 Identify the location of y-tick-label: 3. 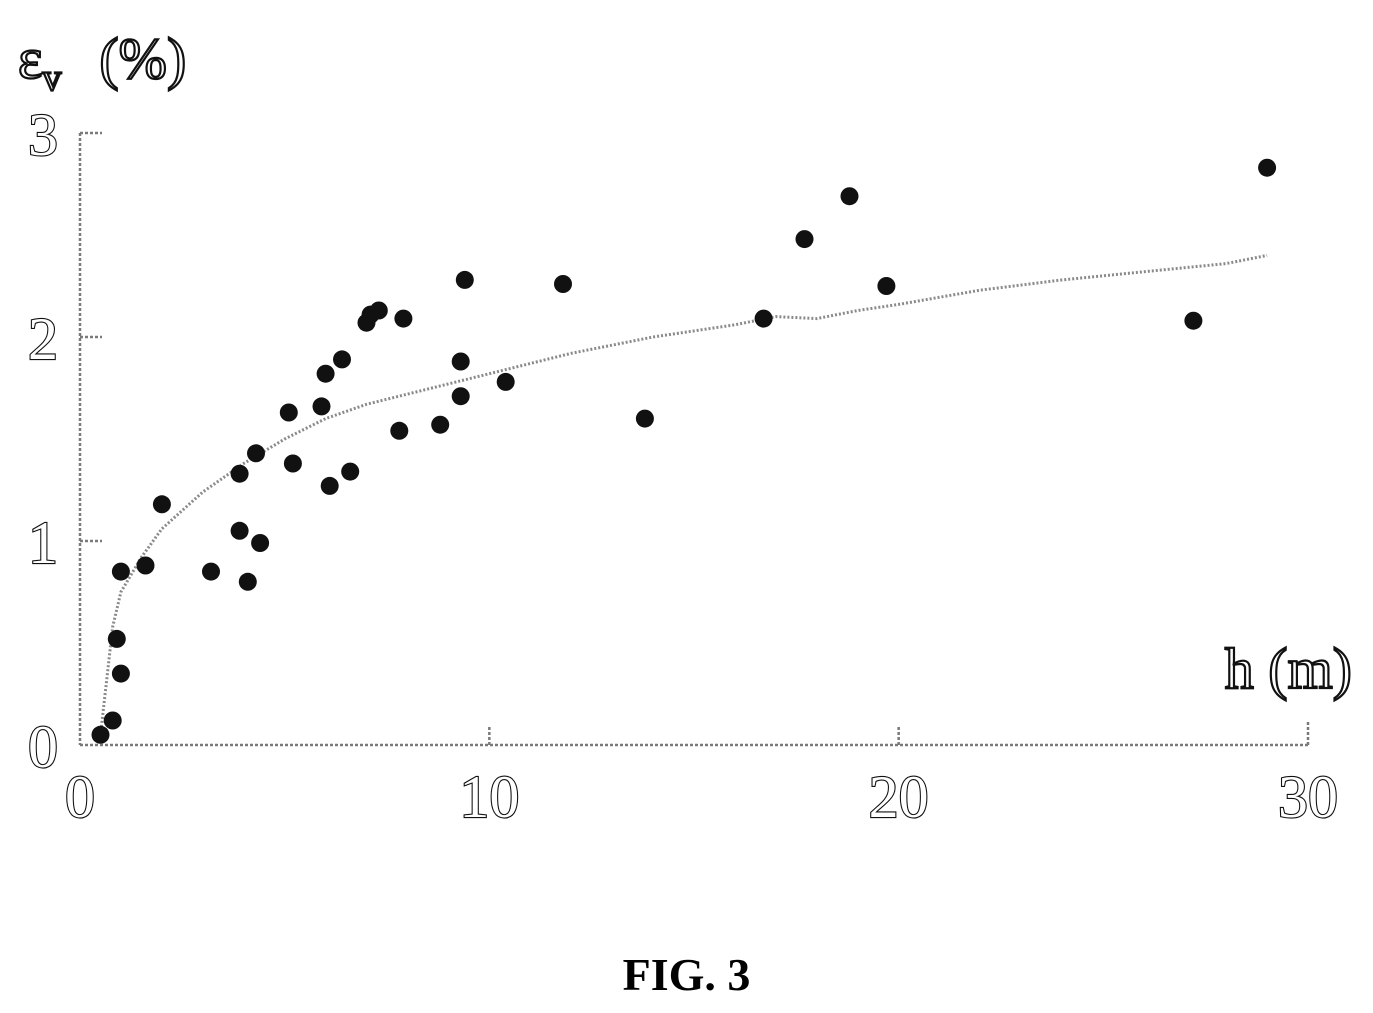
(43, 135).